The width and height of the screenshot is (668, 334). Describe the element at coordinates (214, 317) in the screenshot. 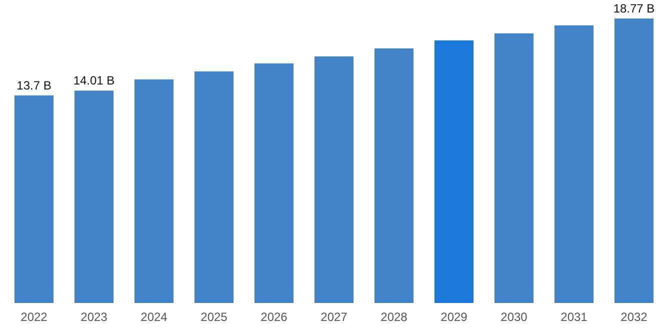

I see `x-tick-label: 2025` at that location.